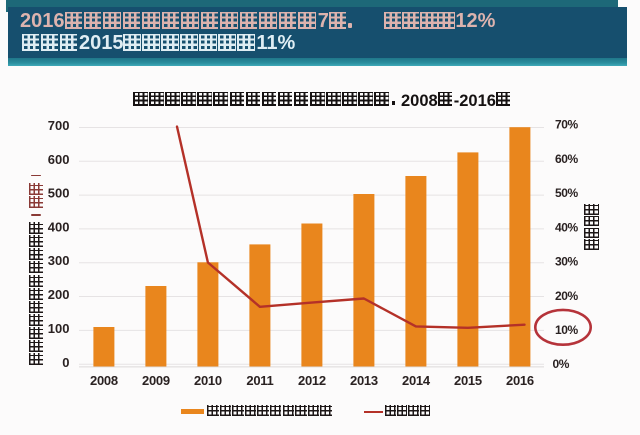  What do you see at coordinates (567, 227) in the screenshot?
I see `svg-text: 40%` at bounding box center [567, 227].